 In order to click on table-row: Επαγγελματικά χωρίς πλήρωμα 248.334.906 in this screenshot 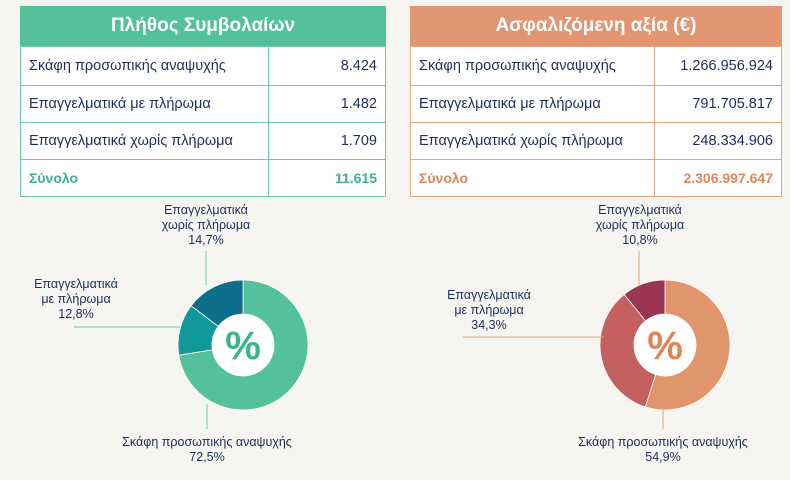, I will do `click(596, 141)`.